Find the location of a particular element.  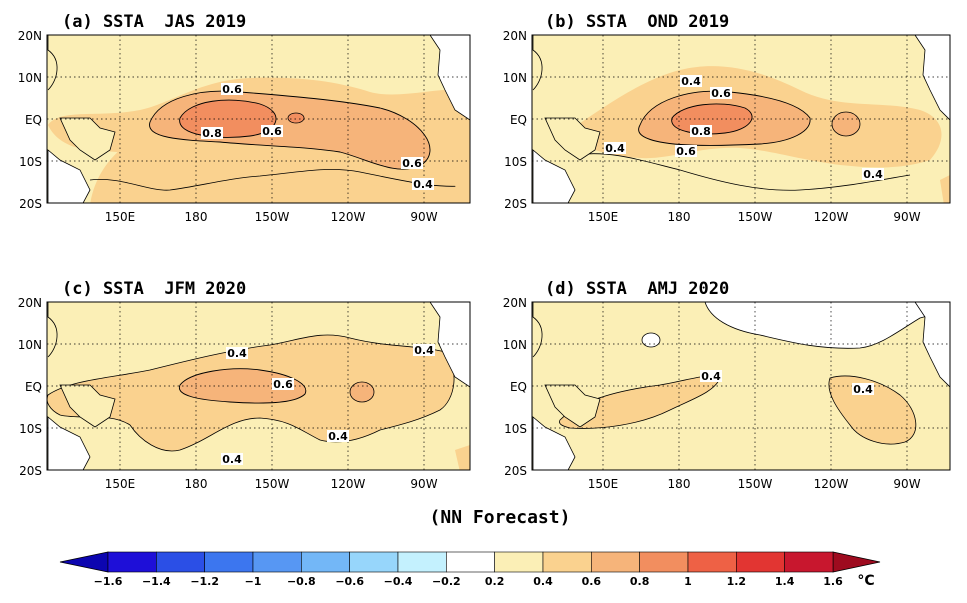

panel-a-contour-labels: 0.6 0.8 0.6 0.6 0.4 is located at coordinates (317, 137).